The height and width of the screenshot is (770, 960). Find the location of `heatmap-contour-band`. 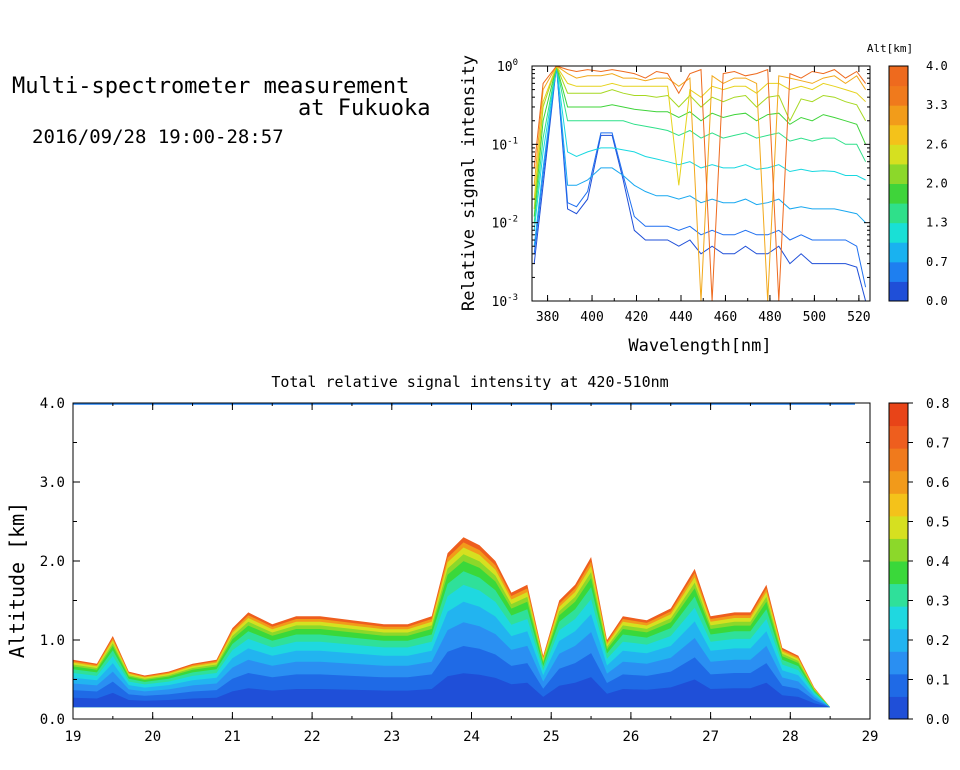

heatmap-contour-band is located at coordinates (452, 690).